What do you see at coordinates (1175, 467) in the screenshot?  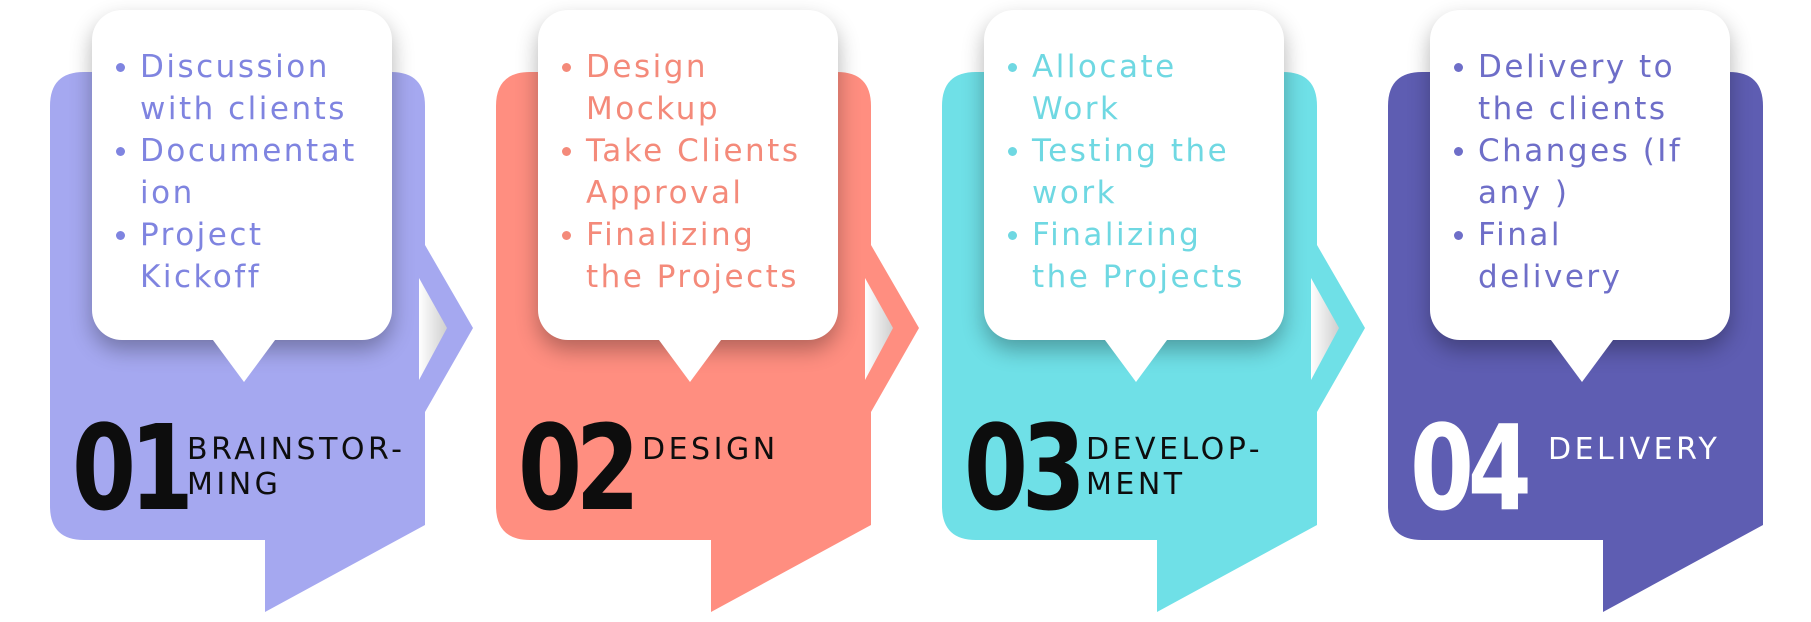 I see `stage-3-title: DEVELOP- MENT` at bounding box center [1175, 467].